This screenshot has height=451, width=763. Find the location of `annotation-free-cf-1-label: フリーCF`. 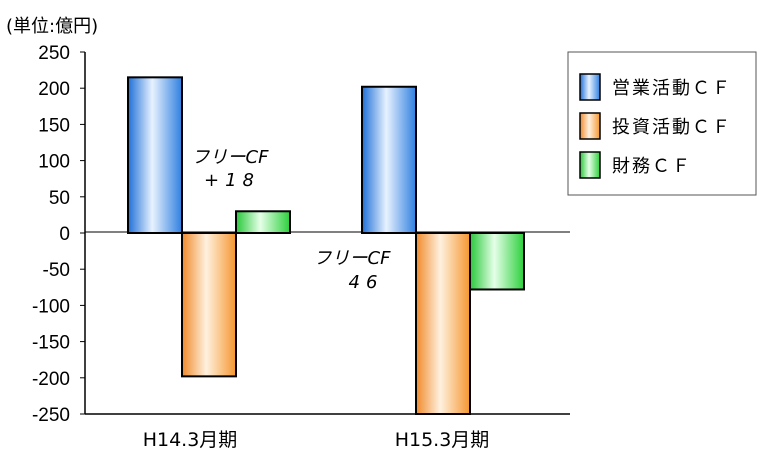

annotation-free-cf-1-label: フリーCF is located at coordinates (231, 157).